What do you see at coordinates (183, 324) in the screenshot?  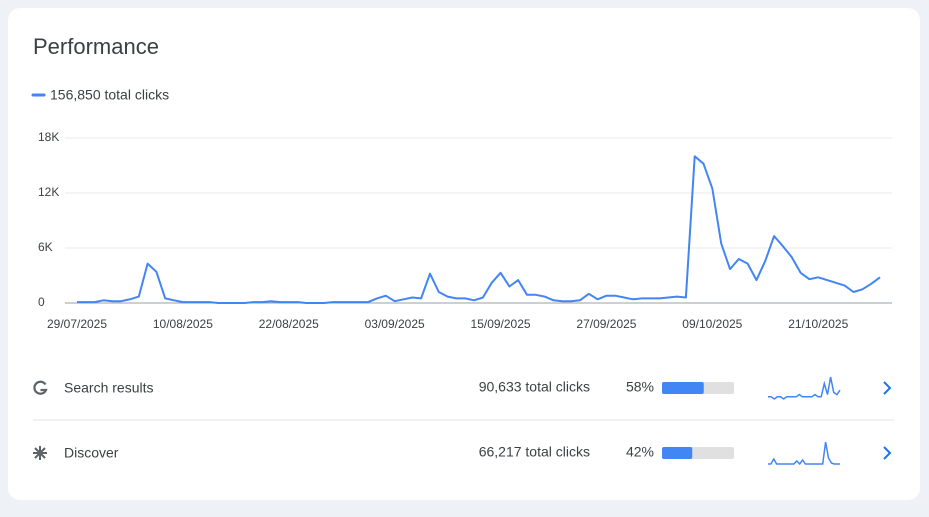 I see `x-tick-label: 10/08/2025` at bounding box center [183, 324].